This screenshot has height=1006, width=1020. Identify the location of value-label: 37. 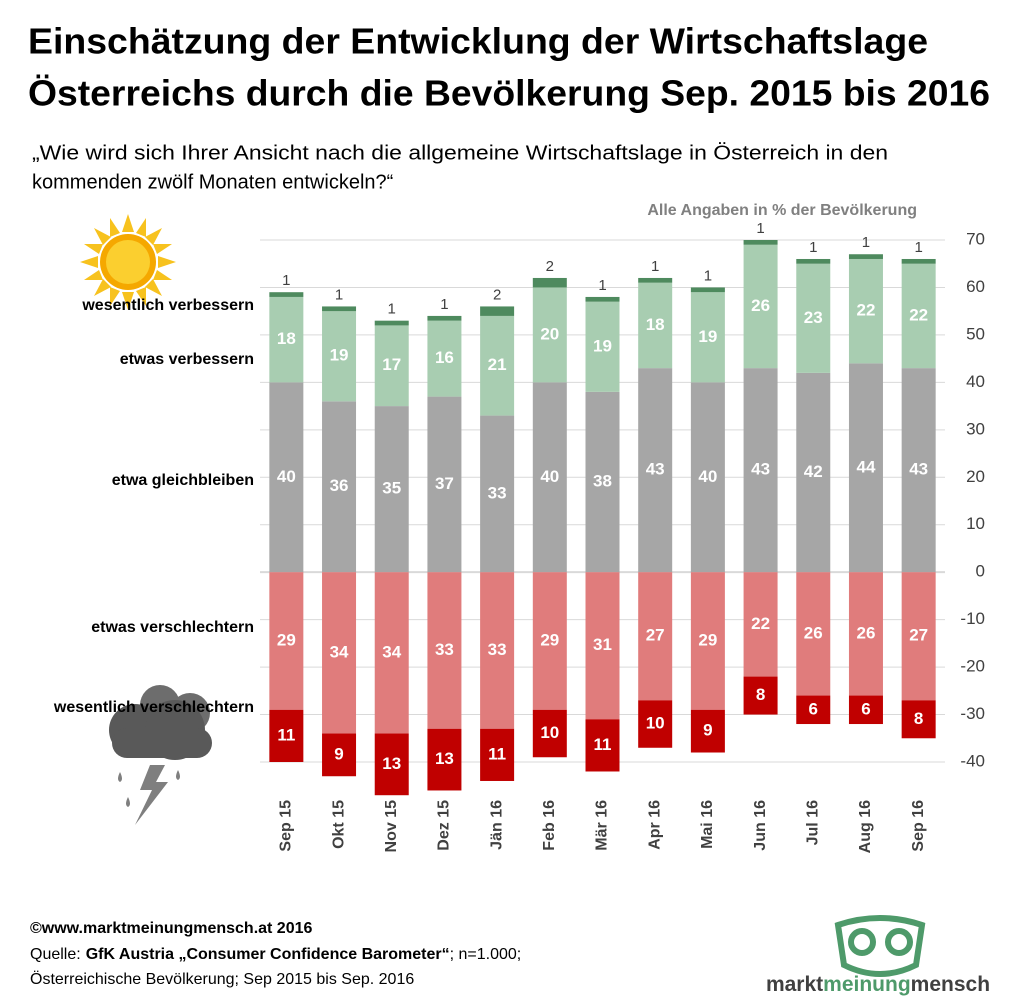
(444, 483).